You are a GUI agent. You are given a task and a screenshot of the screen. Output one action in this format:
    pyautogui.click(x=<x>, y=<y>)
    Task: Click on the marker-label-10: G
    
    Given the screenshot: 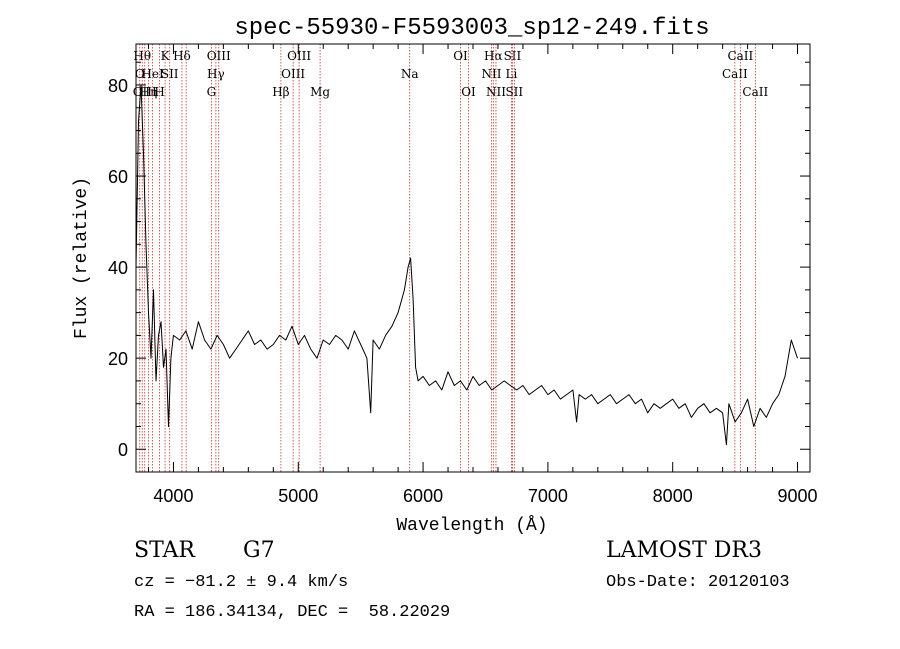 What is the action you would take?
    pyautogui.click(x=212, y=92)
    